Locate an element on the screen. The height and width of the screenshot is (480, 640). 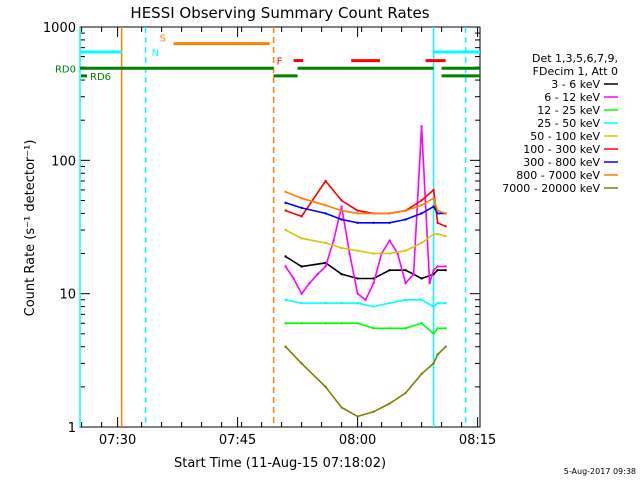
x-tick-label: 08:00 is located at coordinates (357, 440).